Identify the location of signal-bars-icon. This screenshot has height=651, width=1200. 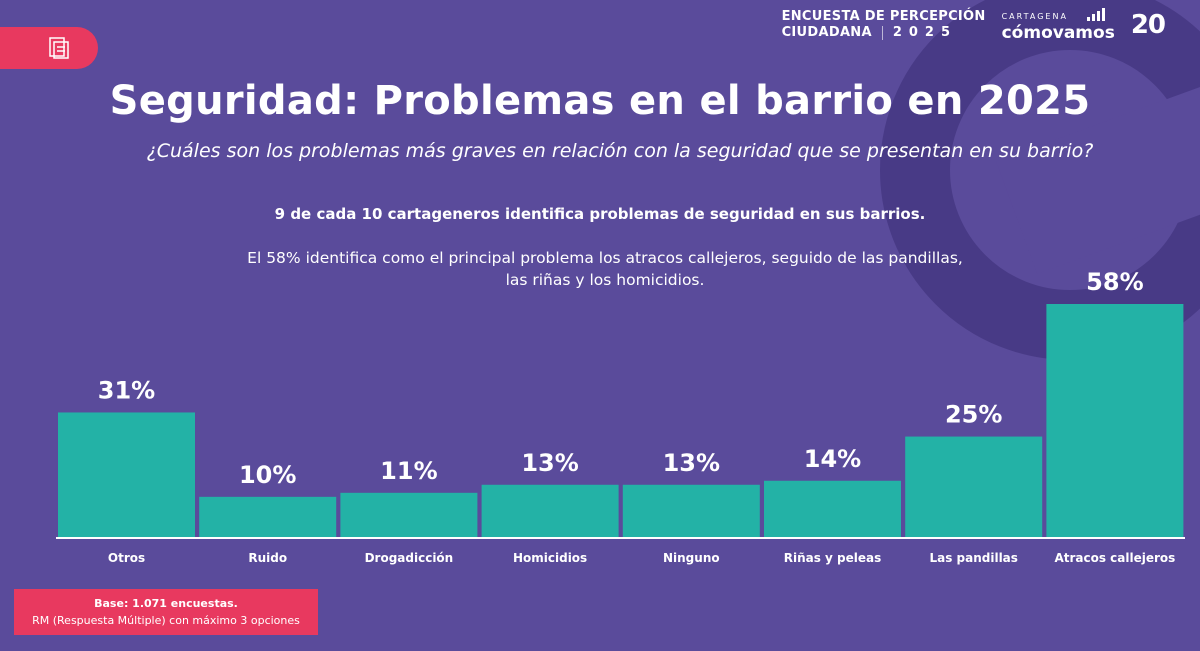
(1096, 14).